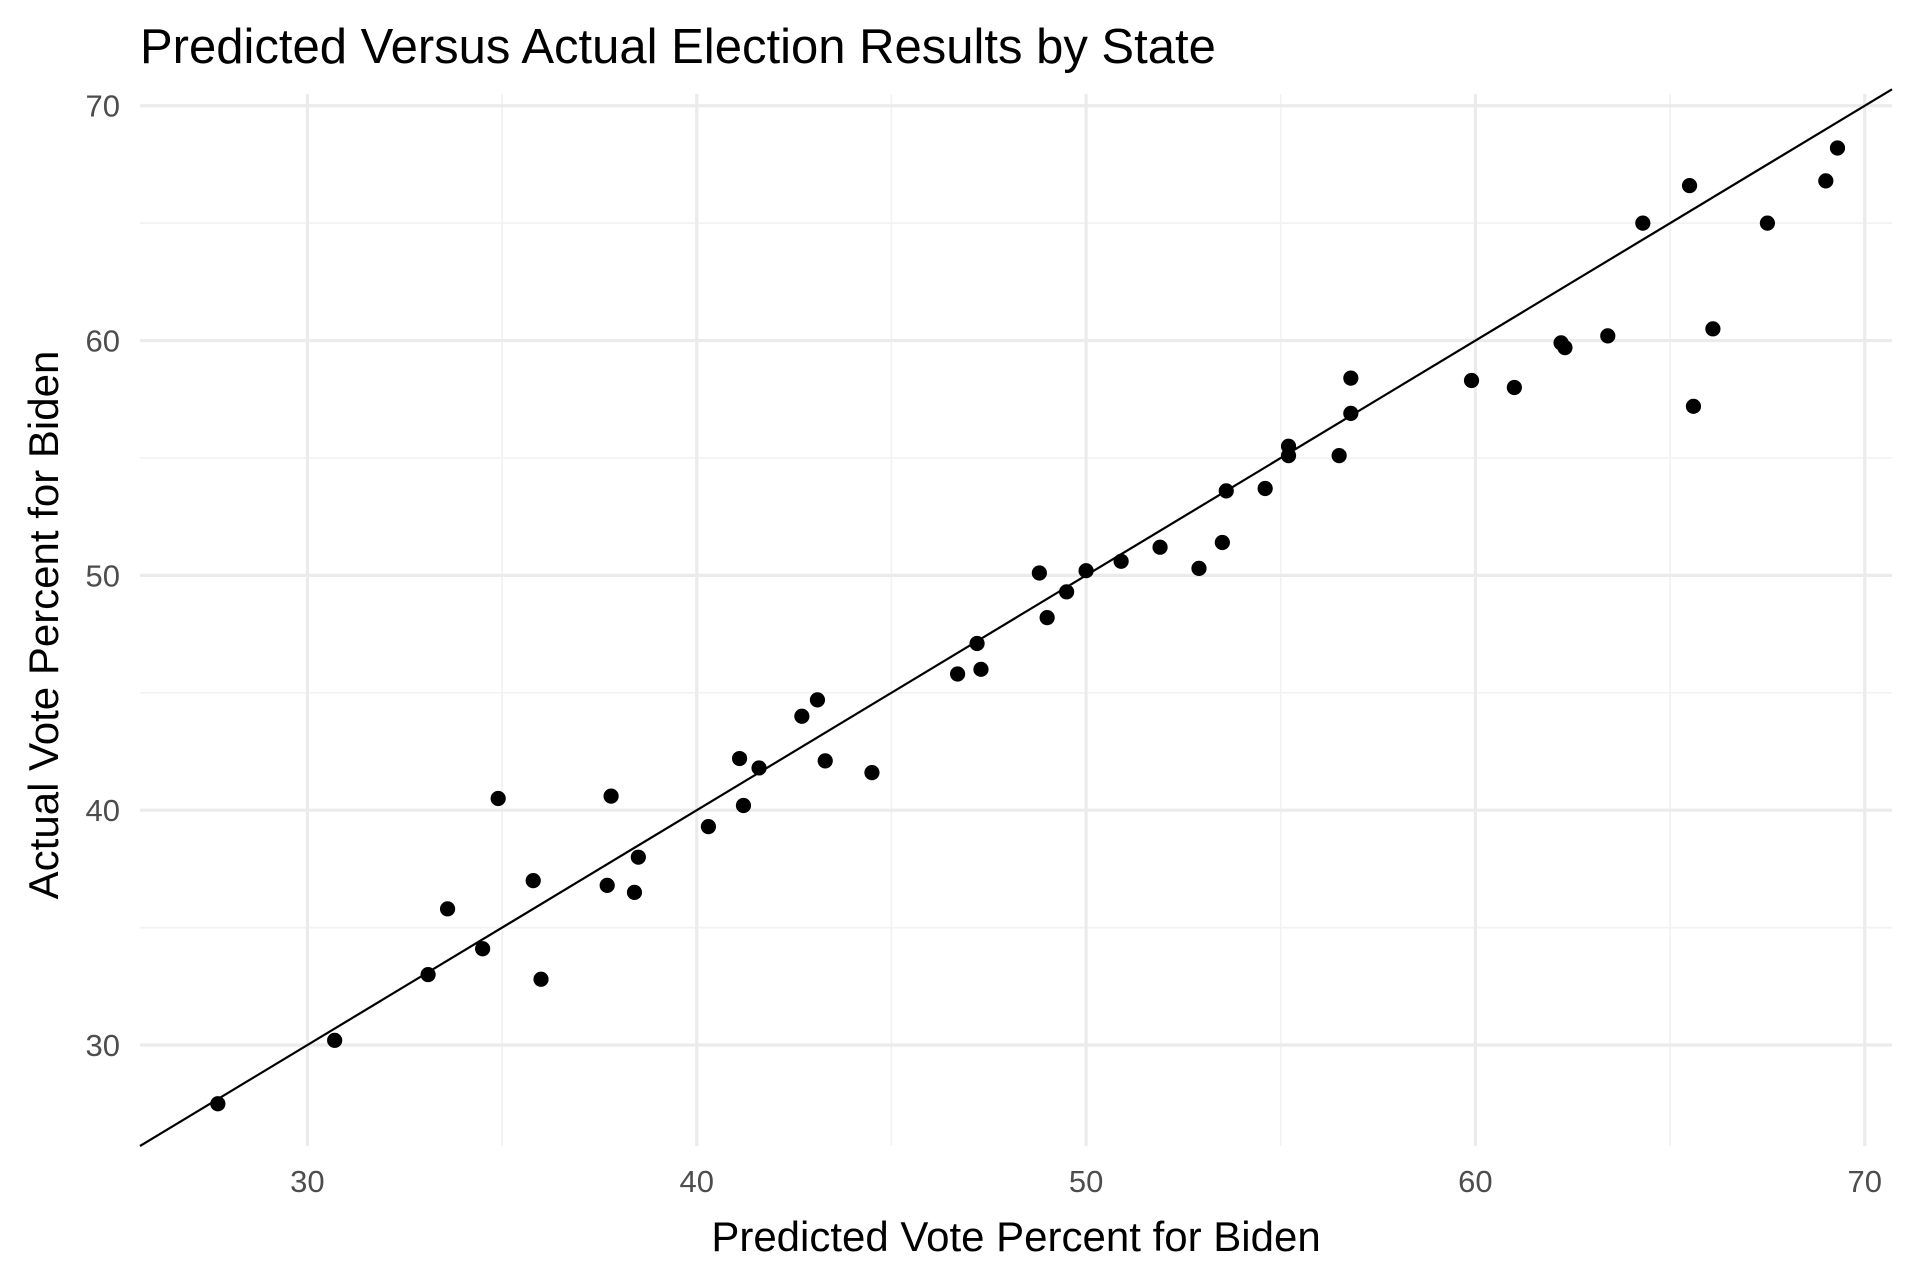 This screenshot has width=1906, height=1283. What do you see at coordinates (103, 106) in the screenshot?
I see `y-tick-label: 70` at bounding box center [103, 106].